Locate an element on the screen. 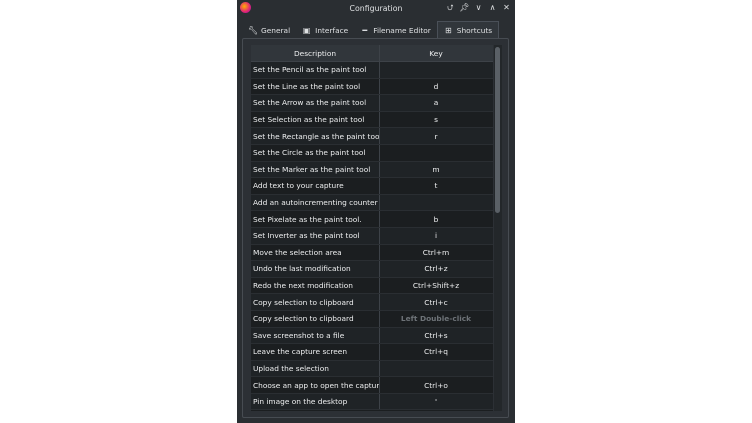 Image resolution: width=752 pixels, height=423 pixels. shortcut-key: Left Double-click is located at coordinates (436, 319).